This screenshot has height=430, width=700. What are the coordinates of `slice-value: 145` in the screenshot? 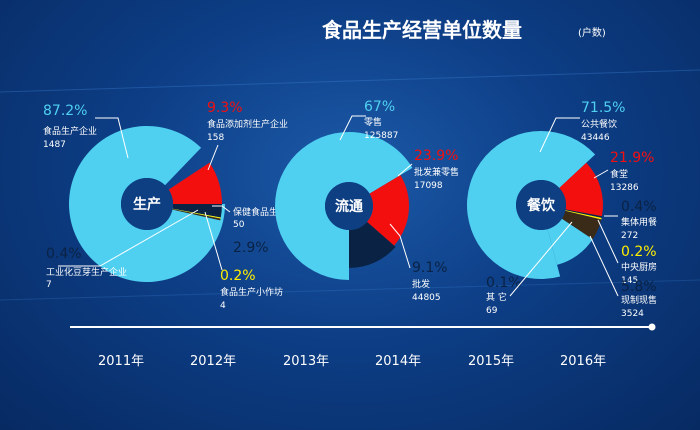 It's located at (629, 281).